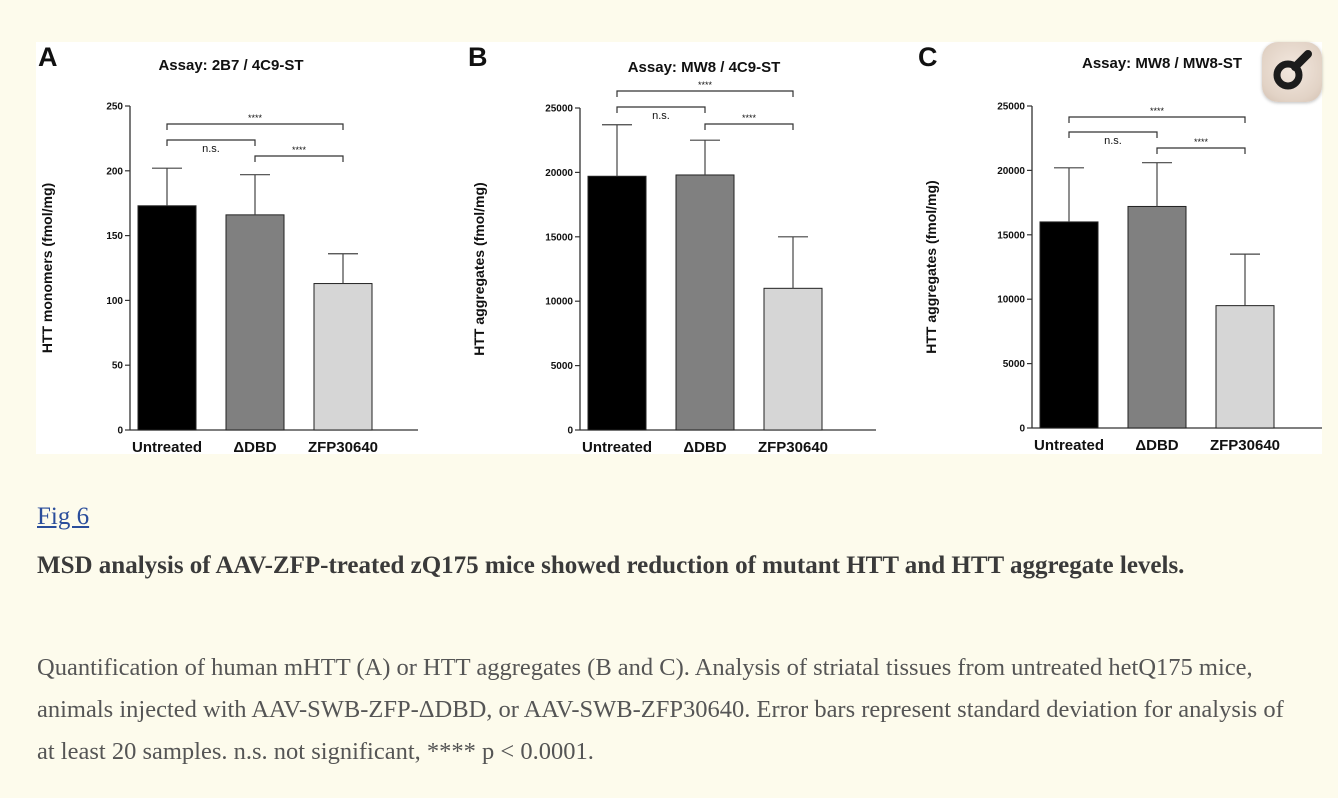  Describe the element at coordinates (1011, 107) in the screenshot. I see `panel-c-y-tick-label: 25000` at that location.